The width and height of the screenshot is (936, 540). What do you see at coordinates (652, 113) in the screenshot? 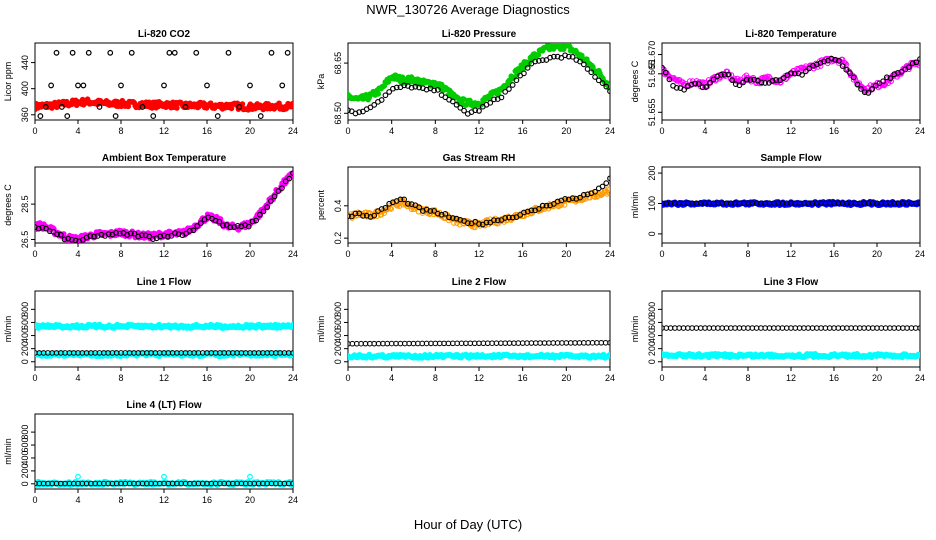
I see `y-tick-label: 51.655` at bounding box center [652, 113].